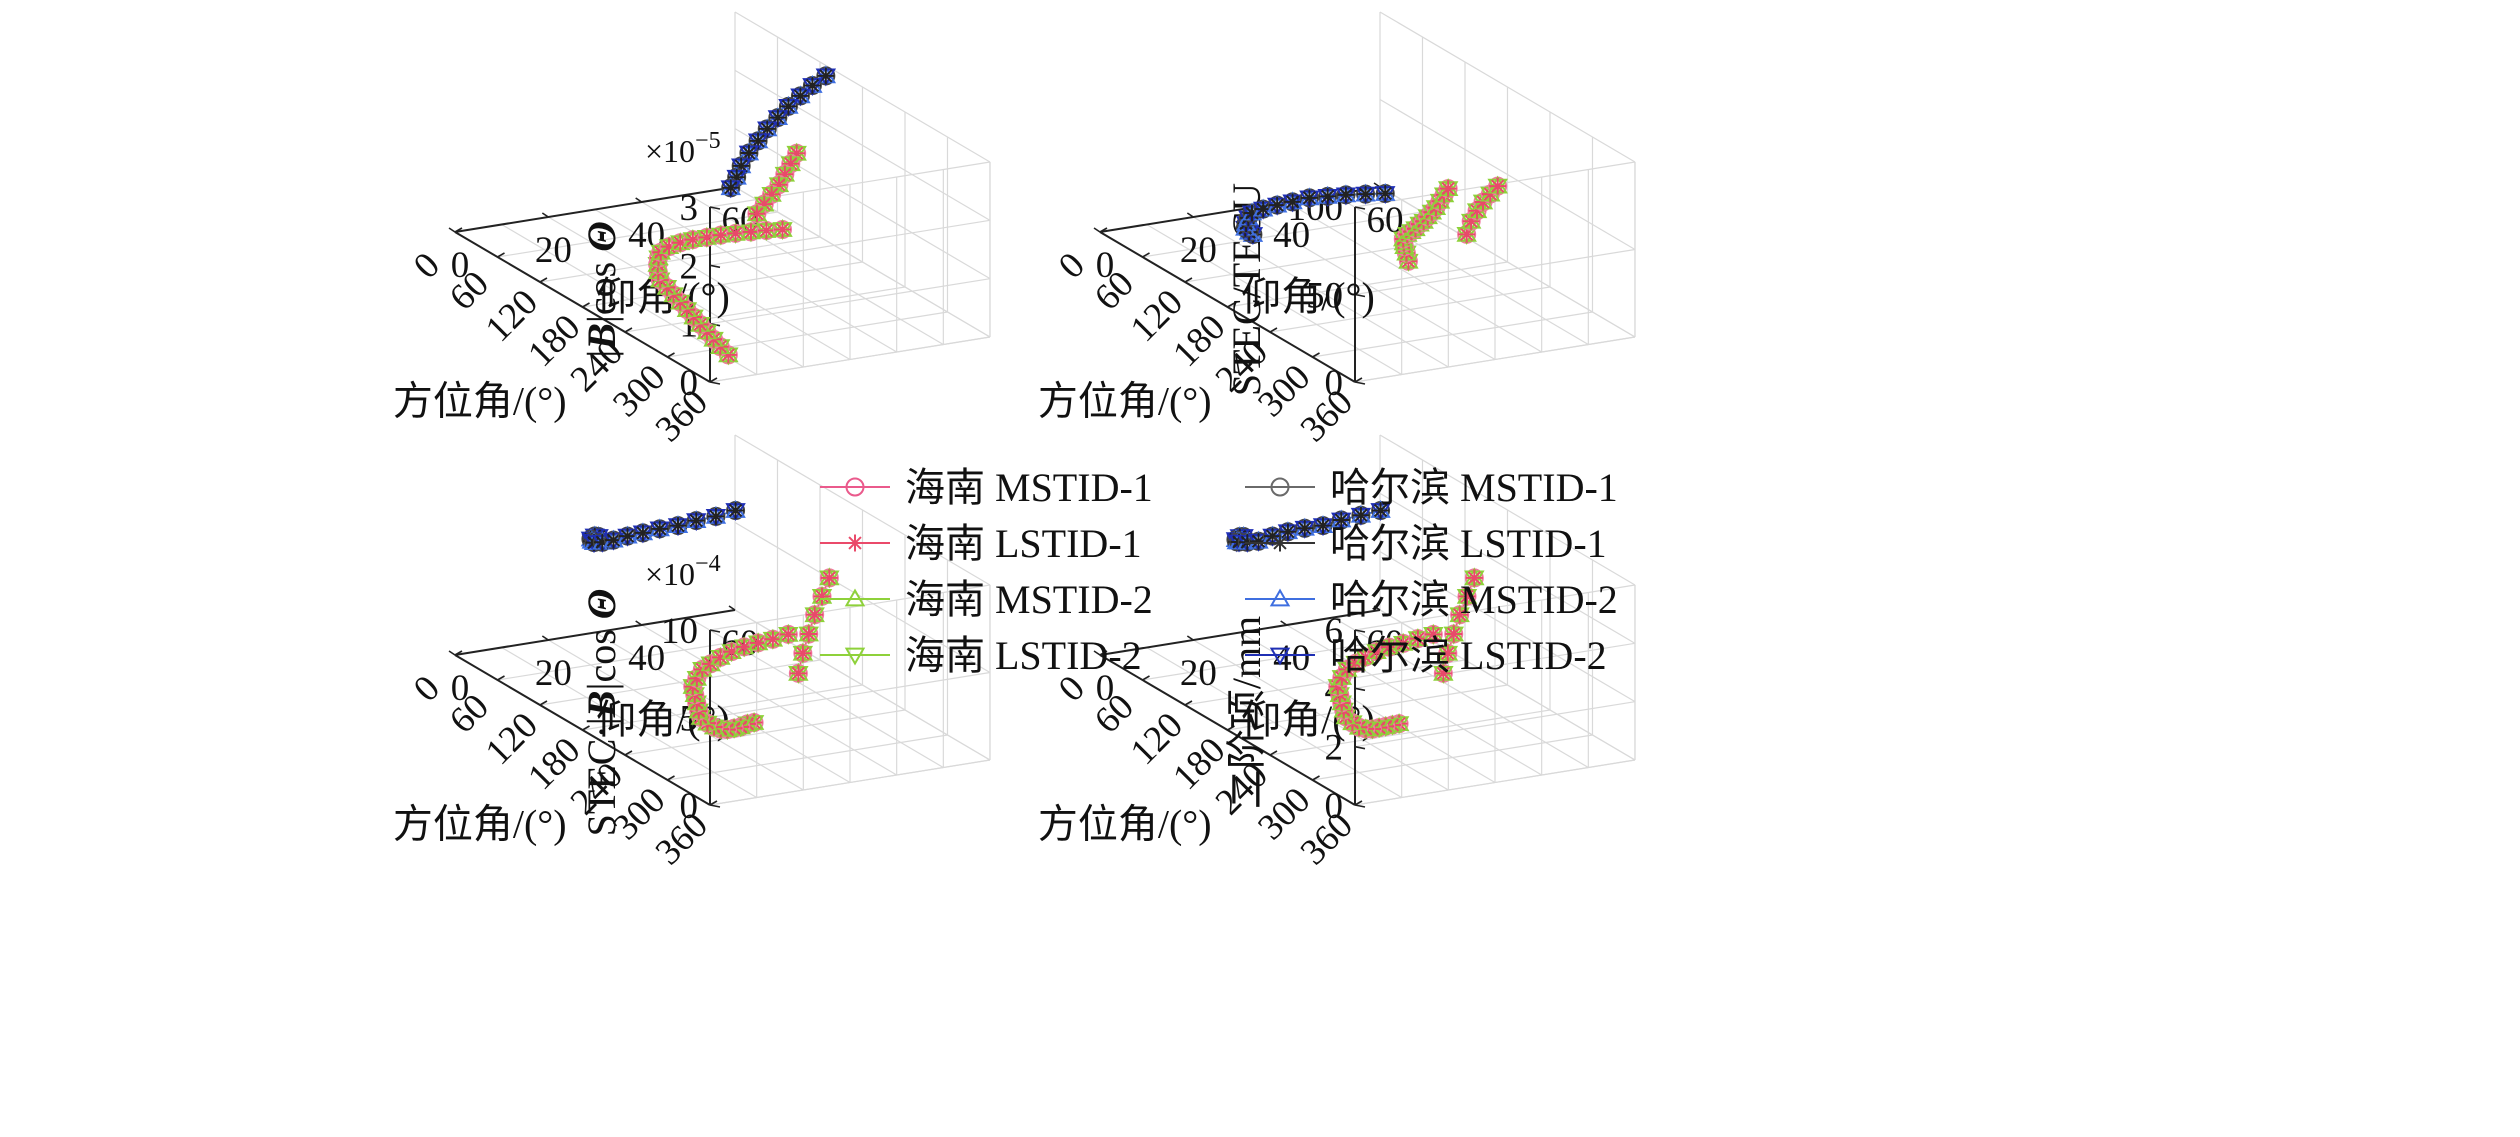 The height and width of the screenshot is (1137, 2520). I want to click on legend-label-hainan-mstid-2: 海南 MSTID-2, so click(1029, 599).